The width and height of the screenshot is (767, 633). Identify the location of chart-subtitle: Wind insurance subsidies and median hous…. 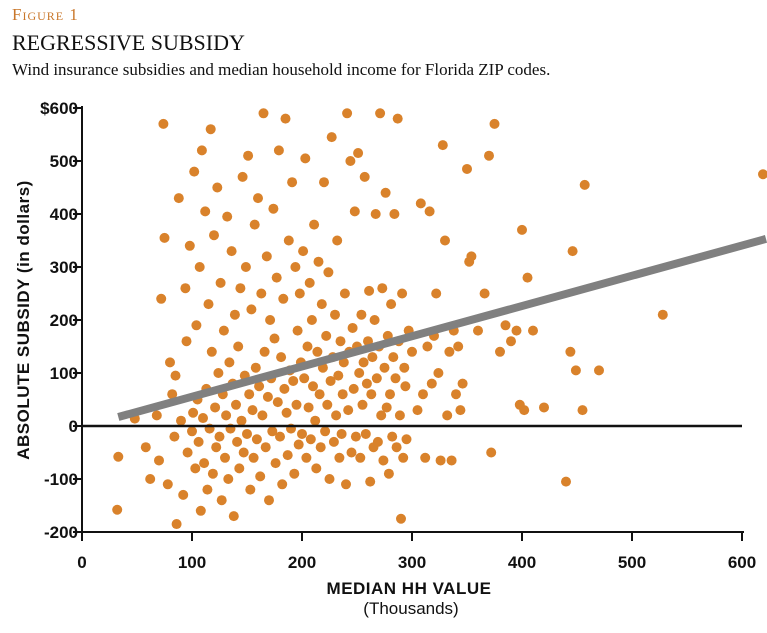
(281, 69).